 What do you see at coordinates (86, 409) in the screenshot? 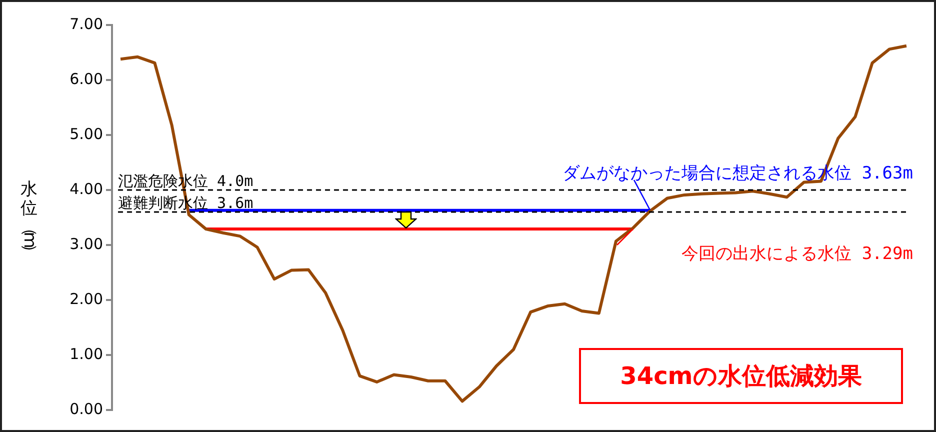
I see `y-tick-label: 0.00` at bounding box center [86, 409].